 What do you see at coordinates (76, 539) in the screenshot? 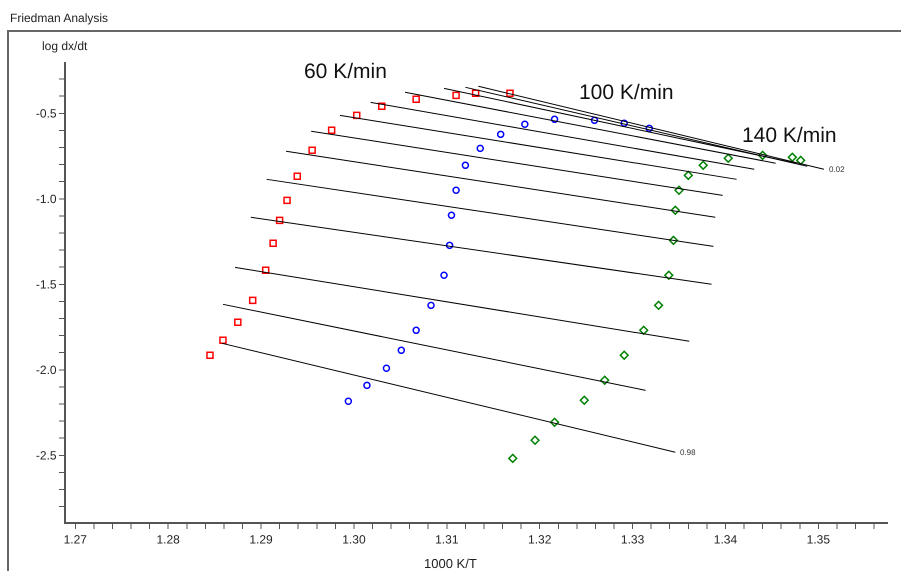
I see `x-tick-label: 1.27` at bounding box center [76, 539].